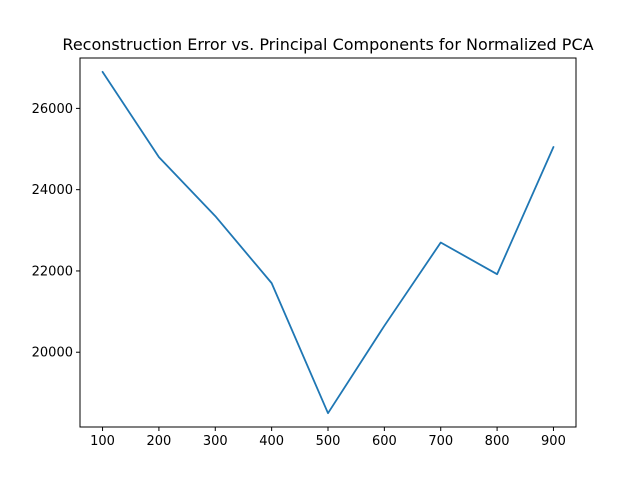  What do you see at coordinates (328, 441) in the screenshot?
I see `x-tick-label: 500` at bounding box center [328, 441].